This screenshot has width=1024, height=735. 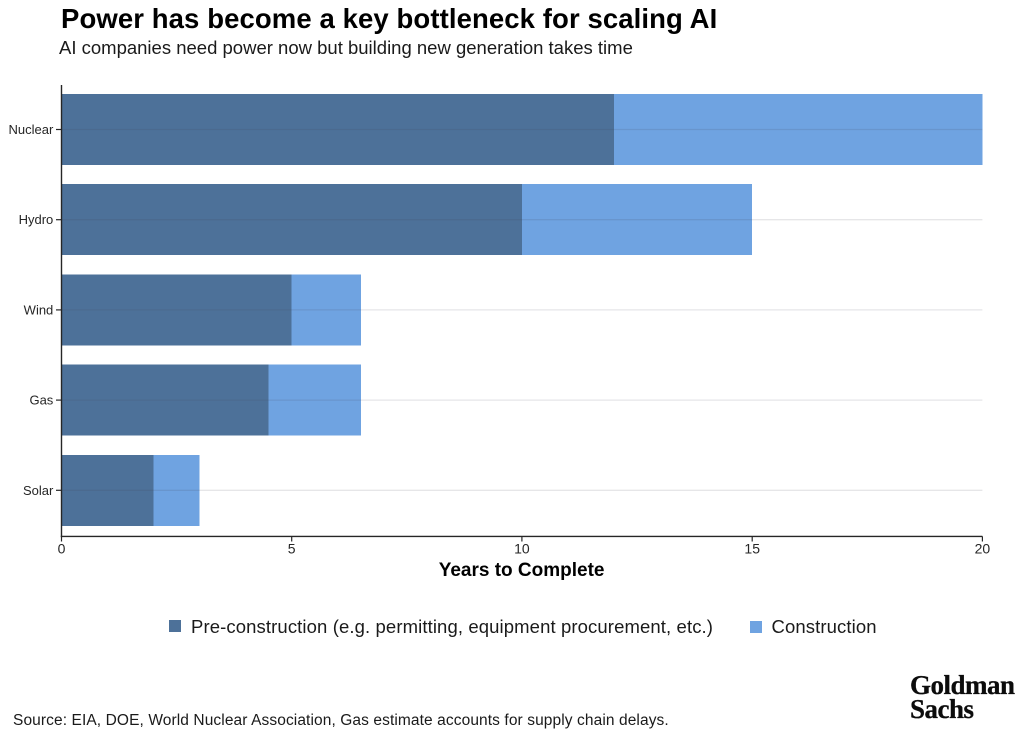 I want to click on svg-text: Gas, so click(x=41, y=400).